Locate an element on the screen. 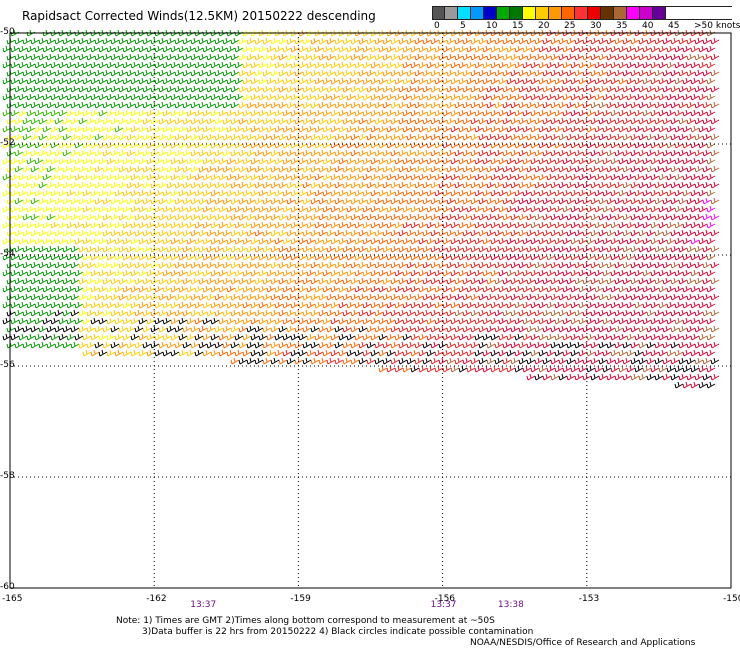 The width and height of the screenshot is (740, 650). lat-label: -54 is located at coordinates (7, 254).